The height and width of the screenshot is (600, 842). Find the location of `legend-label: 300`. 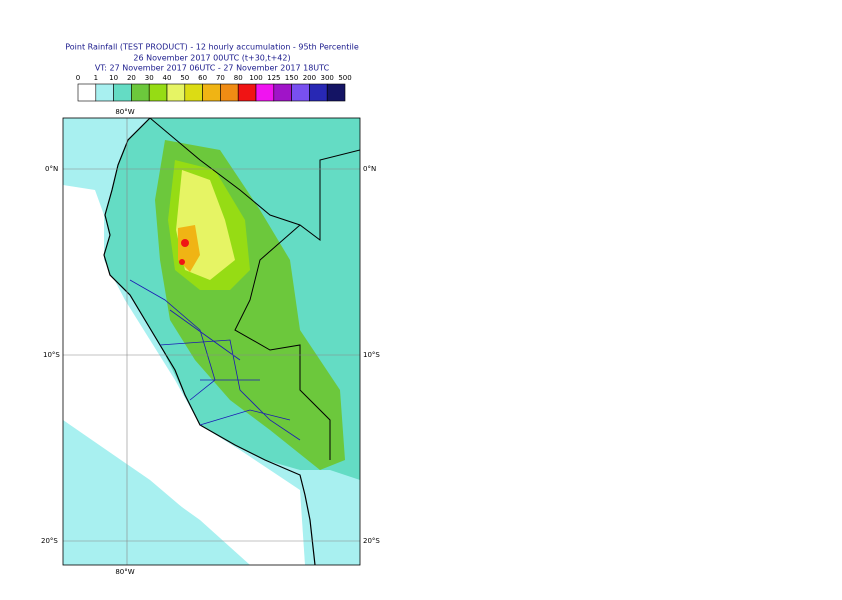

legend-label: 300 is located at coordinates (327, 78).